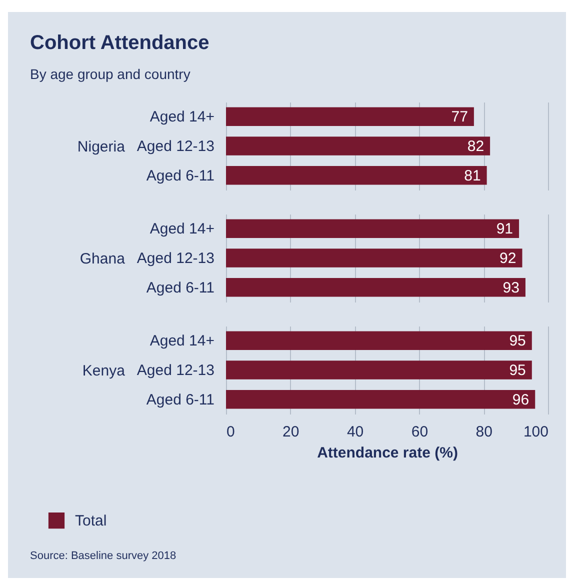 This screenshot has width=574, height=580. Describe the element at coordinates (505, 229) in the screenshot. I see `data-label: 91` at that location.